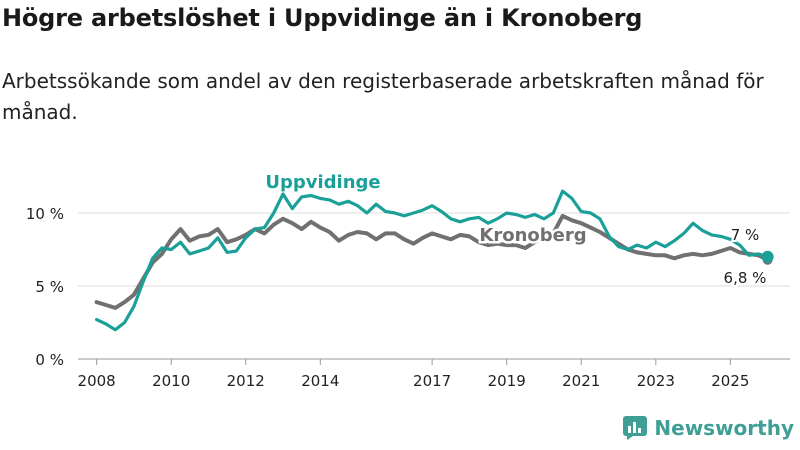  Describe the element at coordinates (507, 381) in the screenshot. I see `x-tick-label: 2019` at that location.